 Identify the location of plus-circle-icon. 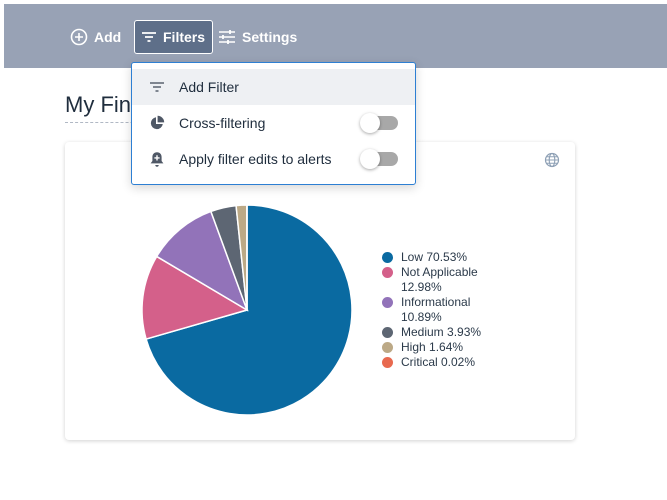
(79, 37).